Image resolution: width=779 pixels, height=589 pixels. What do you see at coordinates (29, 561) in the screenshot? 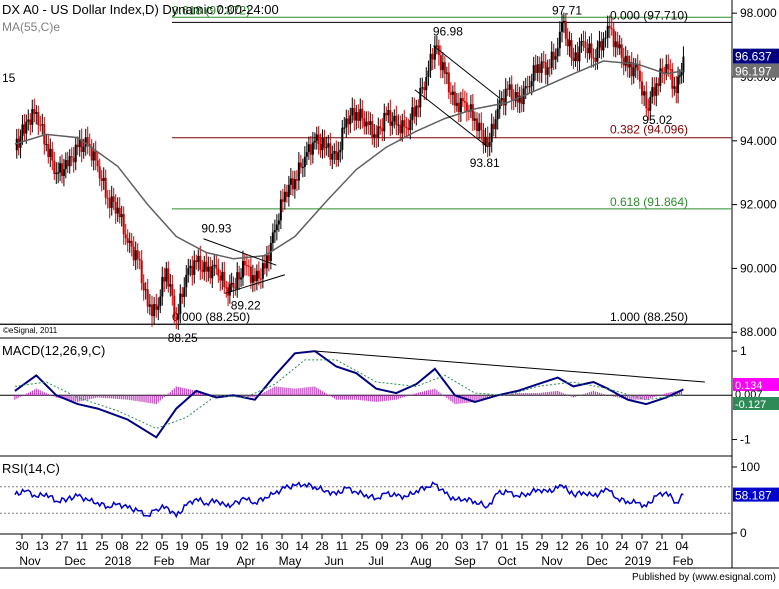
I see `x-month-label: Nov` at bounding box center [29, 561].